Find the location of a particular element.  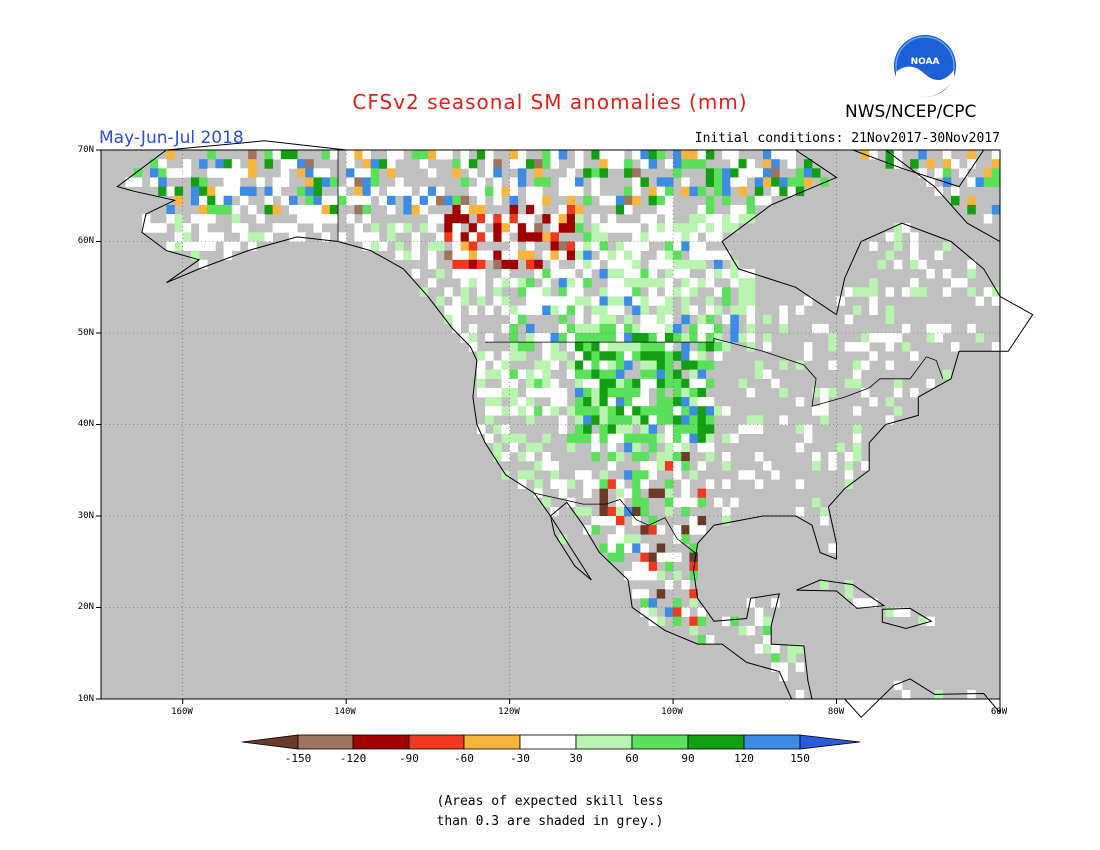

lat-label-50n: 50N is located at coordinates (85, 333).